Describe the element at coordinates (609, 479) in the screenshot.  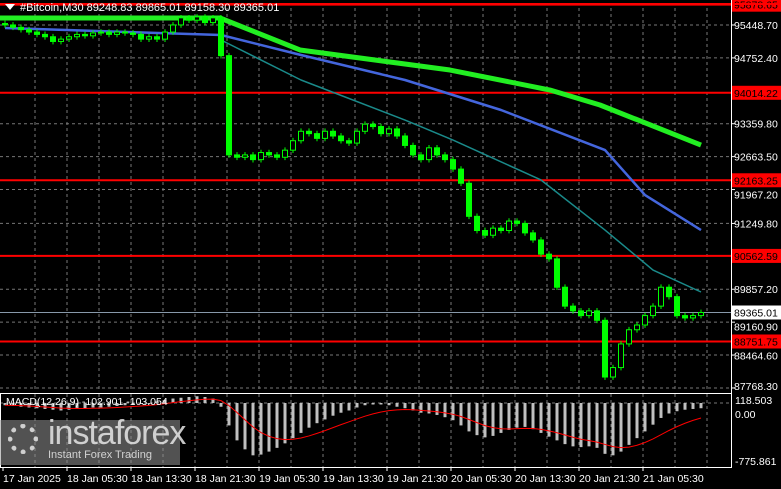
I see `x-tick-label: 20 Jan 21:30` at that location.